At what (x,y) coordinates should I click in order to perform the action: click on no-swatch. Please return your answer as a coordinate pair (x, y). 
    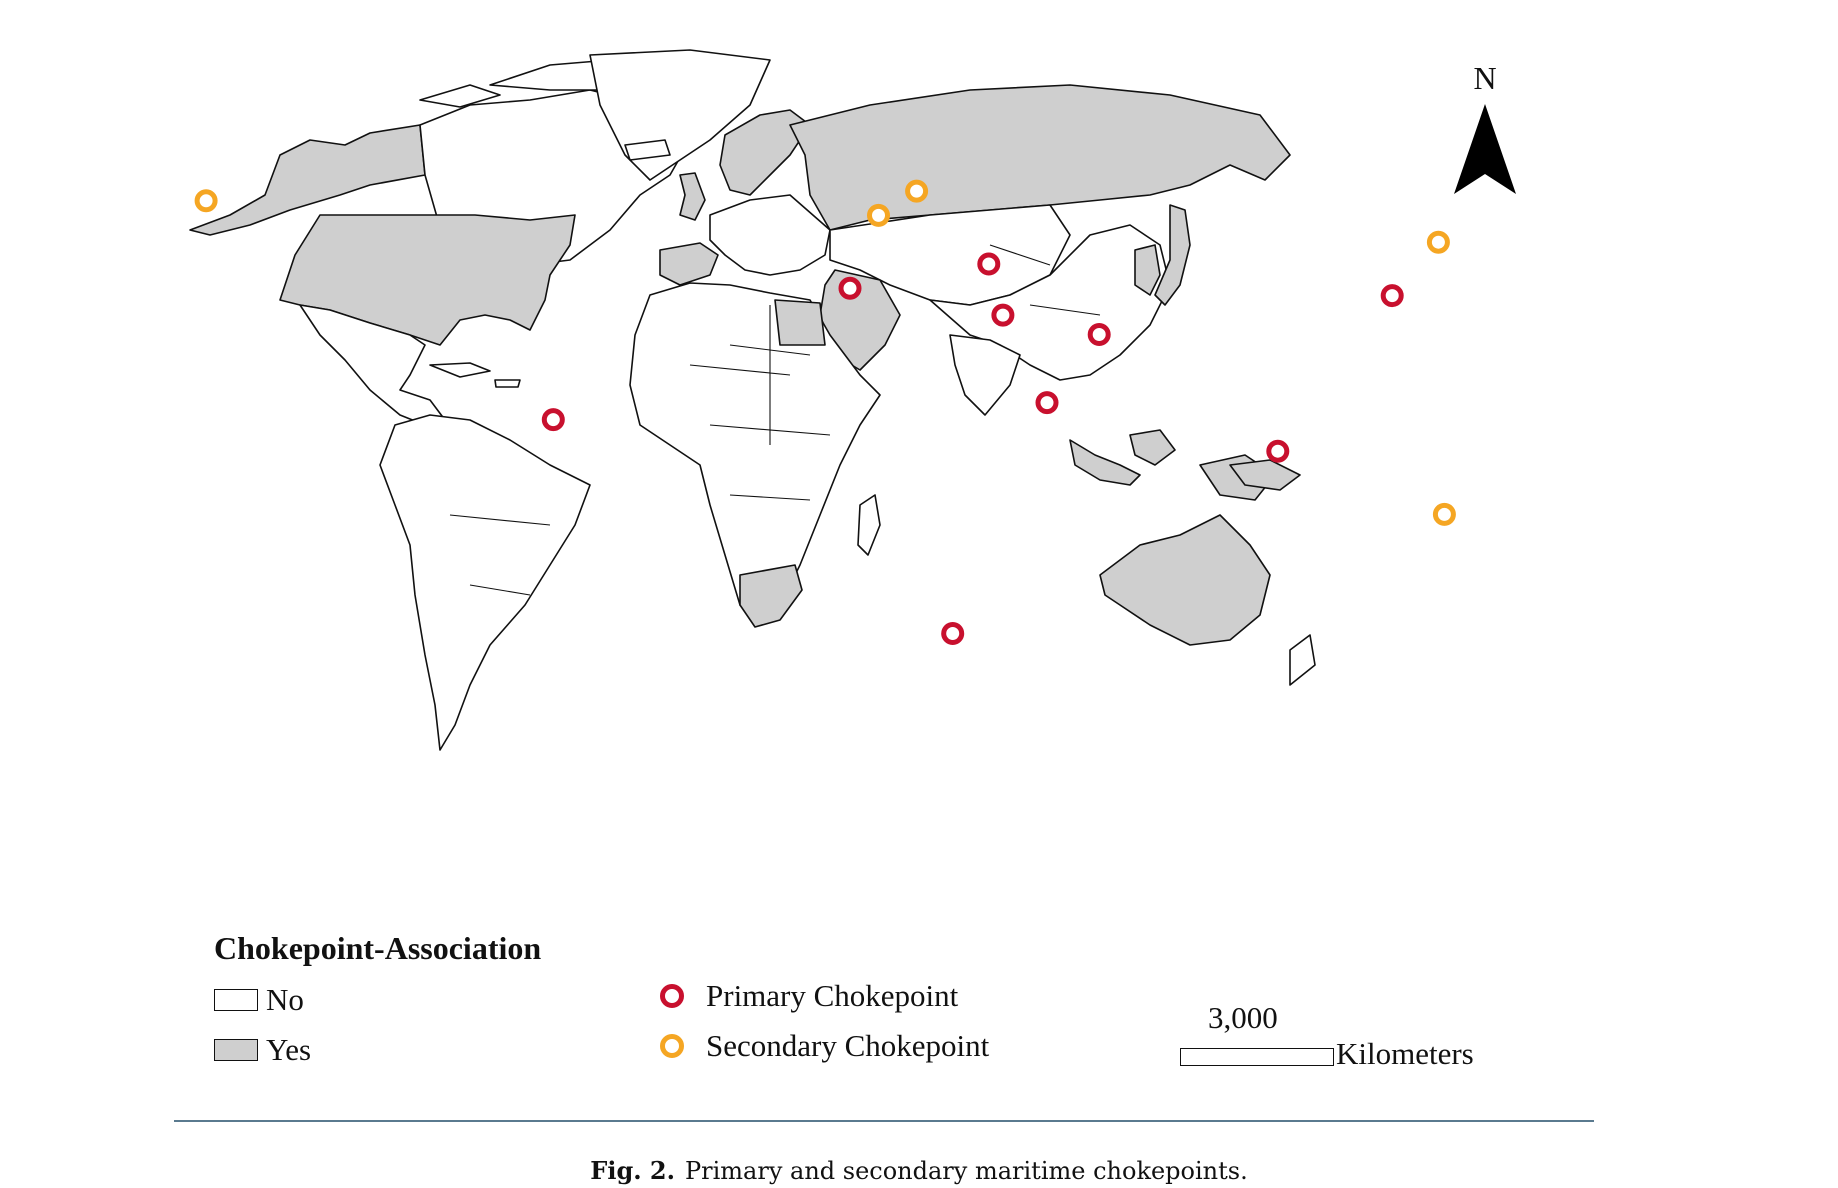
    Looking at the image, I should click on (236, 1000).